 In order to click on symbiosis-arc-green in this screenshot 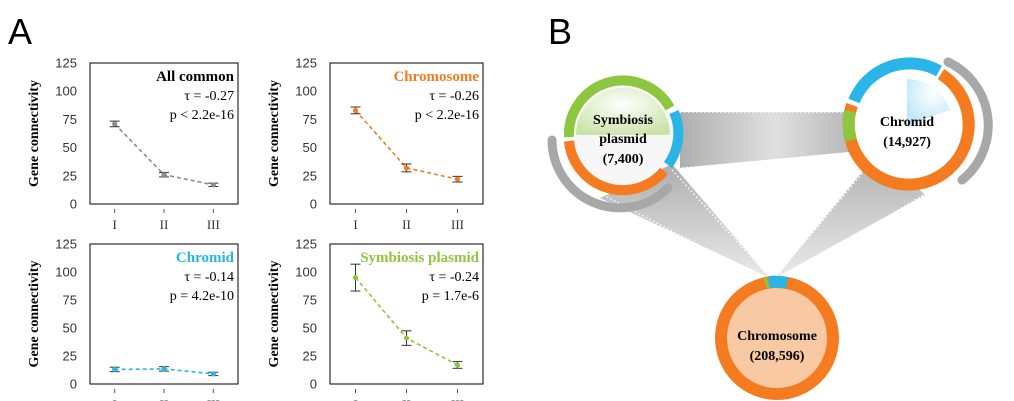, I will do `click(619, 106)`.